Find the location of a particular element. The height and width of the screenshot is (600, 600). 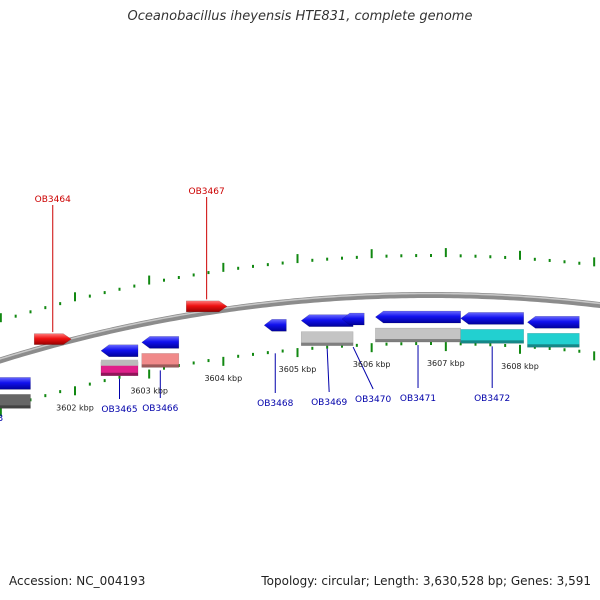

ob3470-gene-arrow is located at coordinates (353, 319).